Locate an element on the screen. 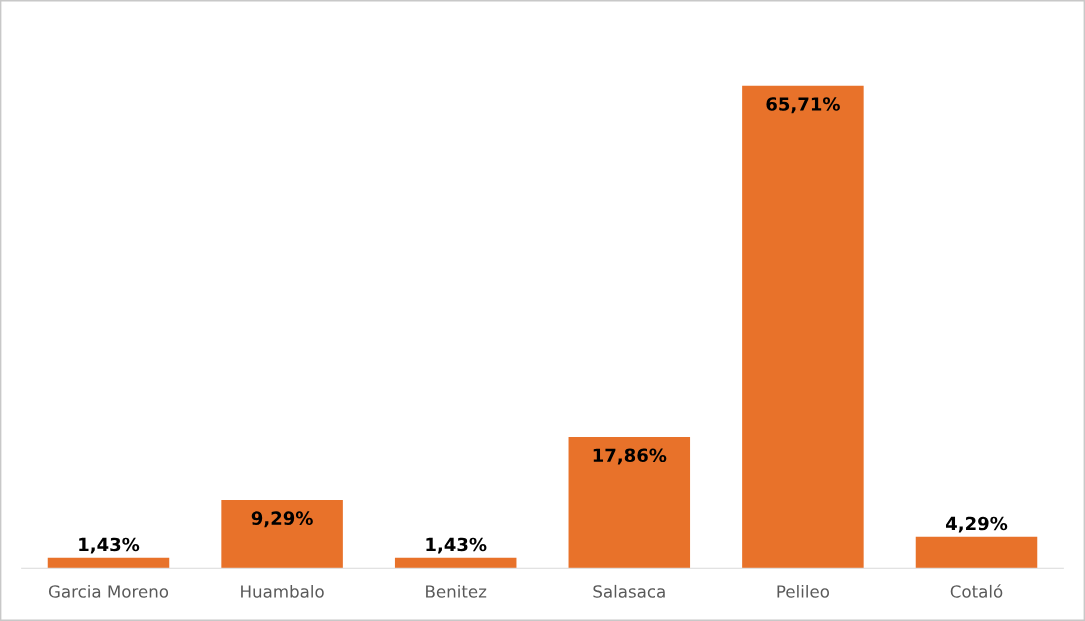 The image size is (1085, 621). x-tick-label: Cotaló is located at coordinates (976, 591).